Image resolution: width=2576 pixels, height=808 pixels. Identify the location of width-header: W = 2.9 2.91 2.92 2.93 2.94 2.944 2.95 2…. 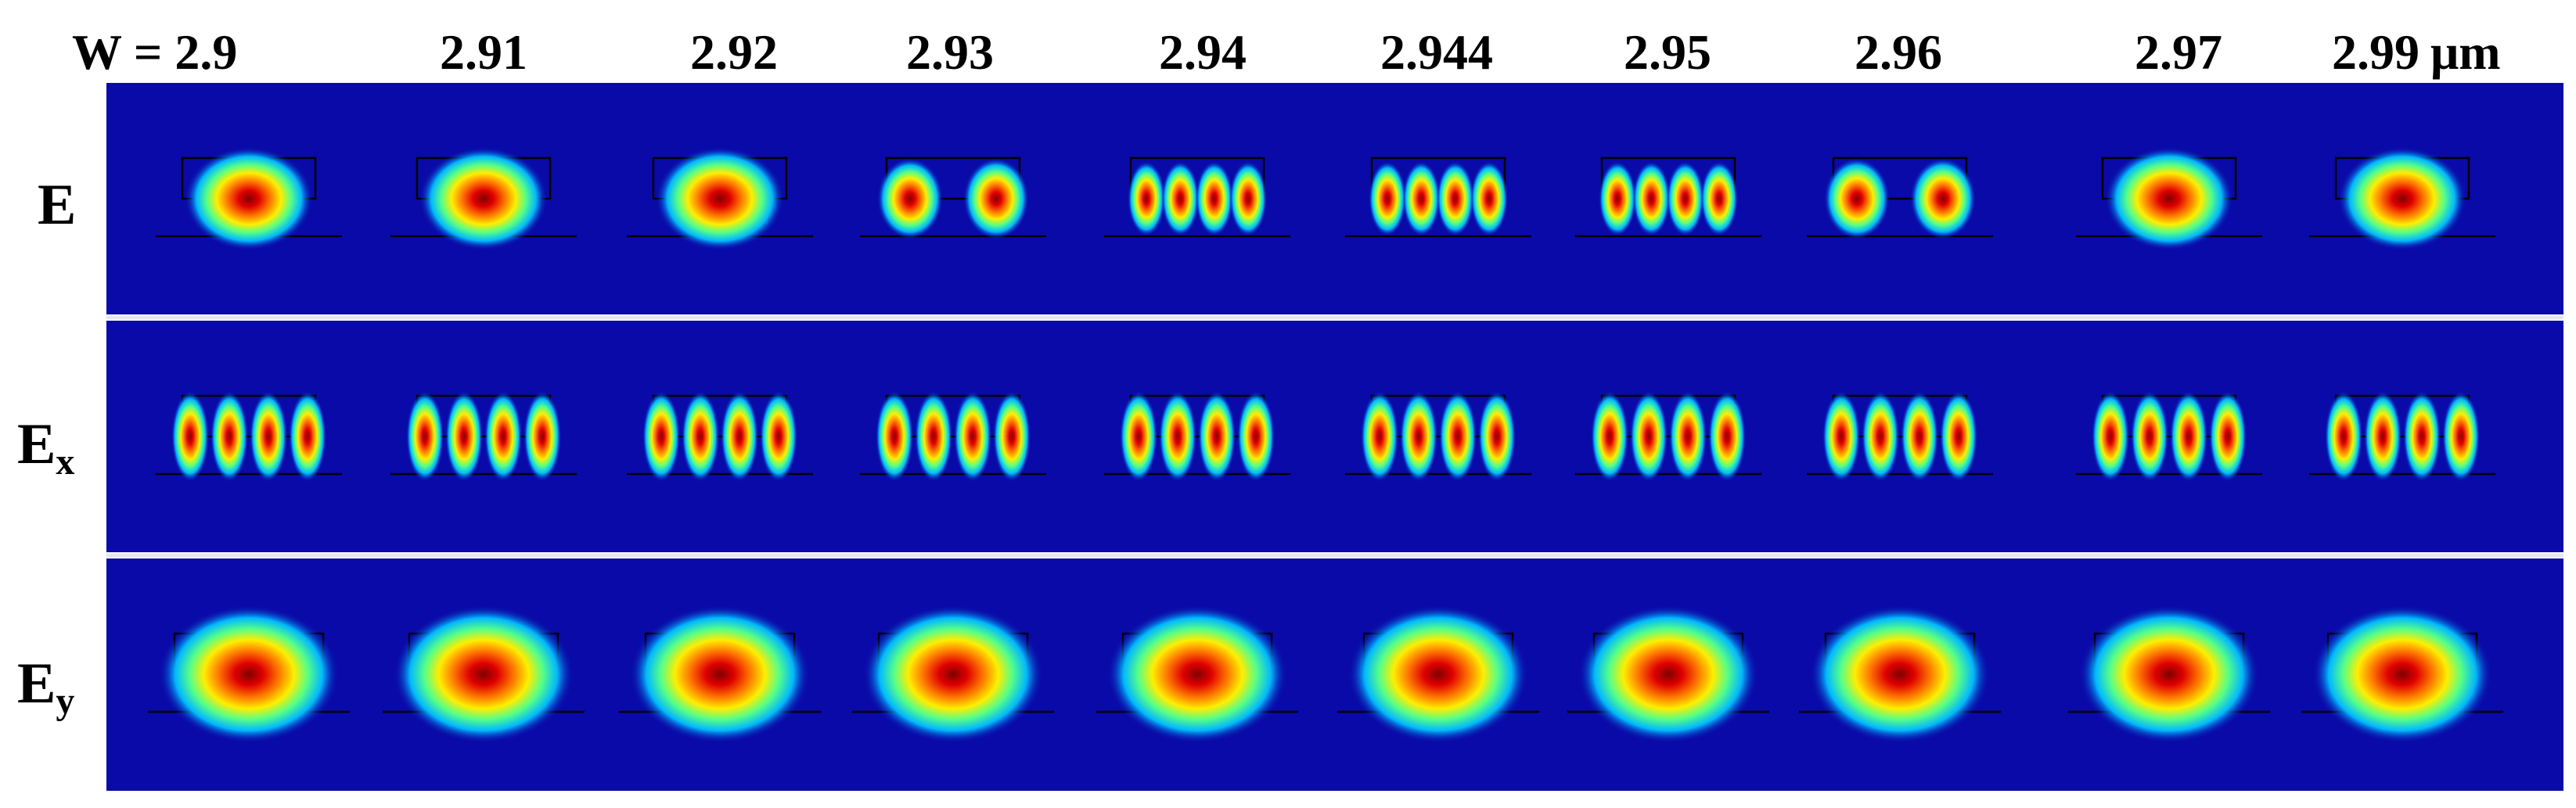
(1287, 52).